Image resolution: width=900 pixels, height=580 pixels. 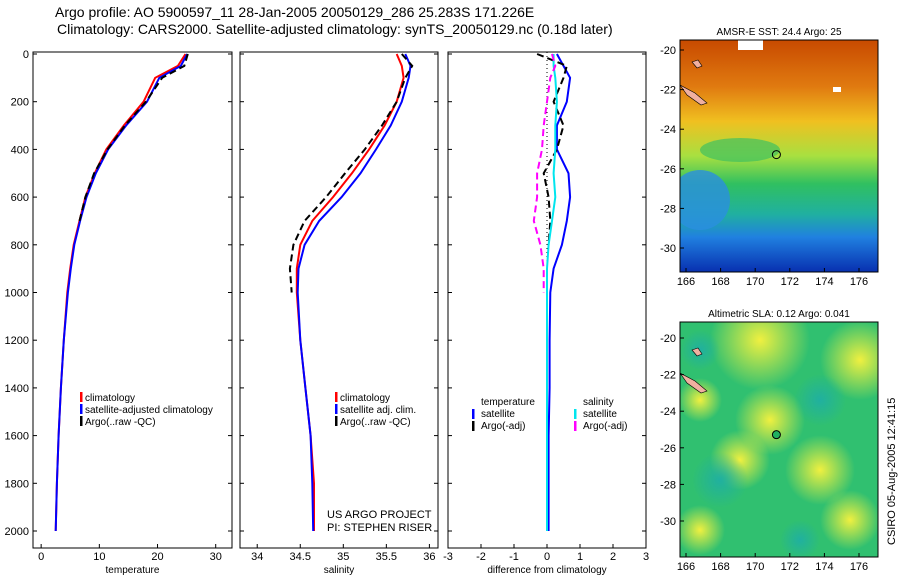 I want to click on x-tick-label: 30, so click(x=216, y=557).